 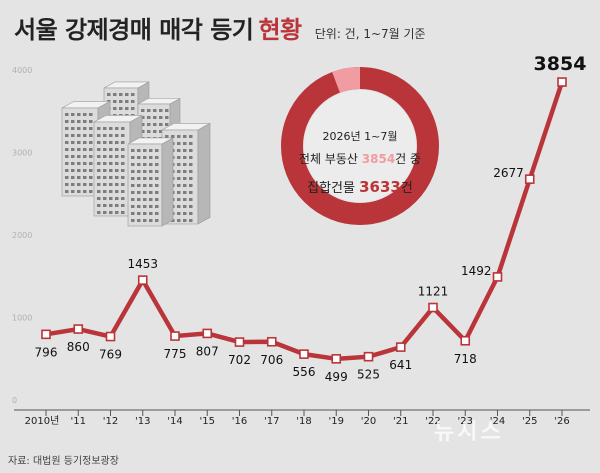 I want to click on x-tick-label: '16, so click(x=239, y=421).